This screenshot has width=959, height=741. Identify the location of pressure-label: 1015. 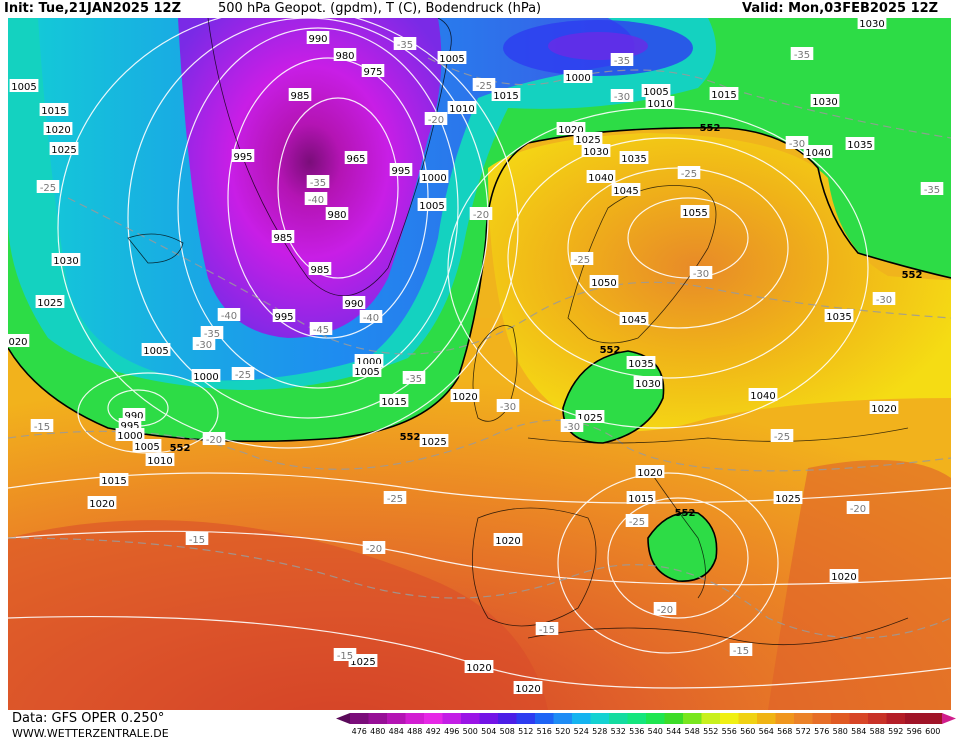
(724, 94).